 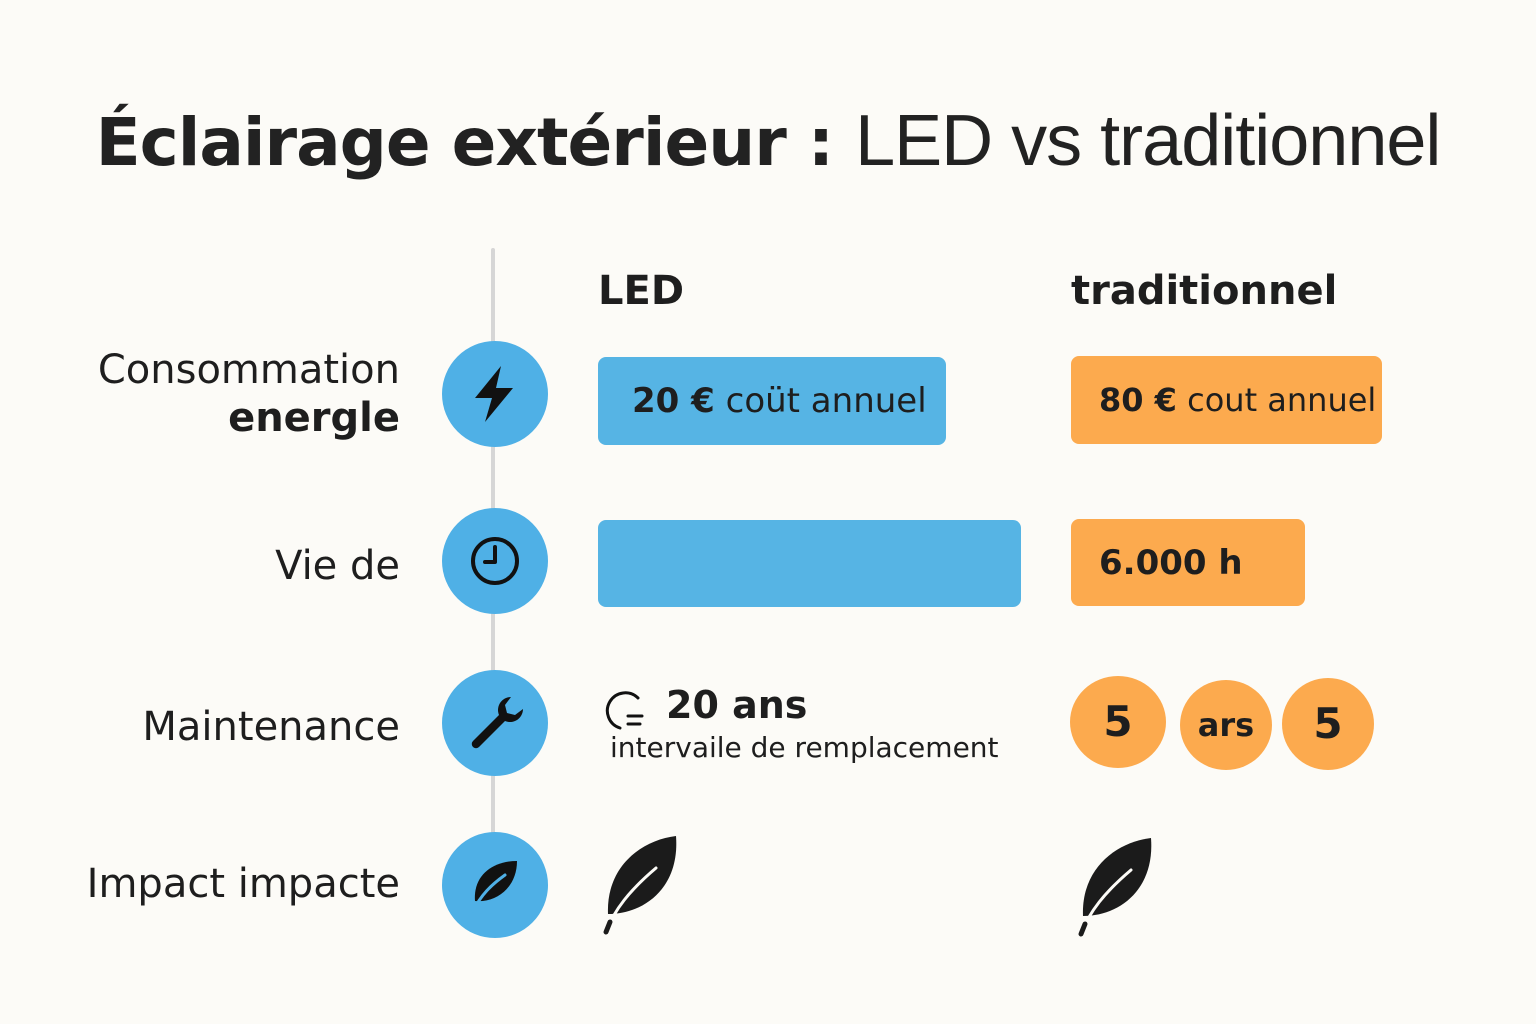 I want to click on impact-icon-circle, so click(x=495, y=885).